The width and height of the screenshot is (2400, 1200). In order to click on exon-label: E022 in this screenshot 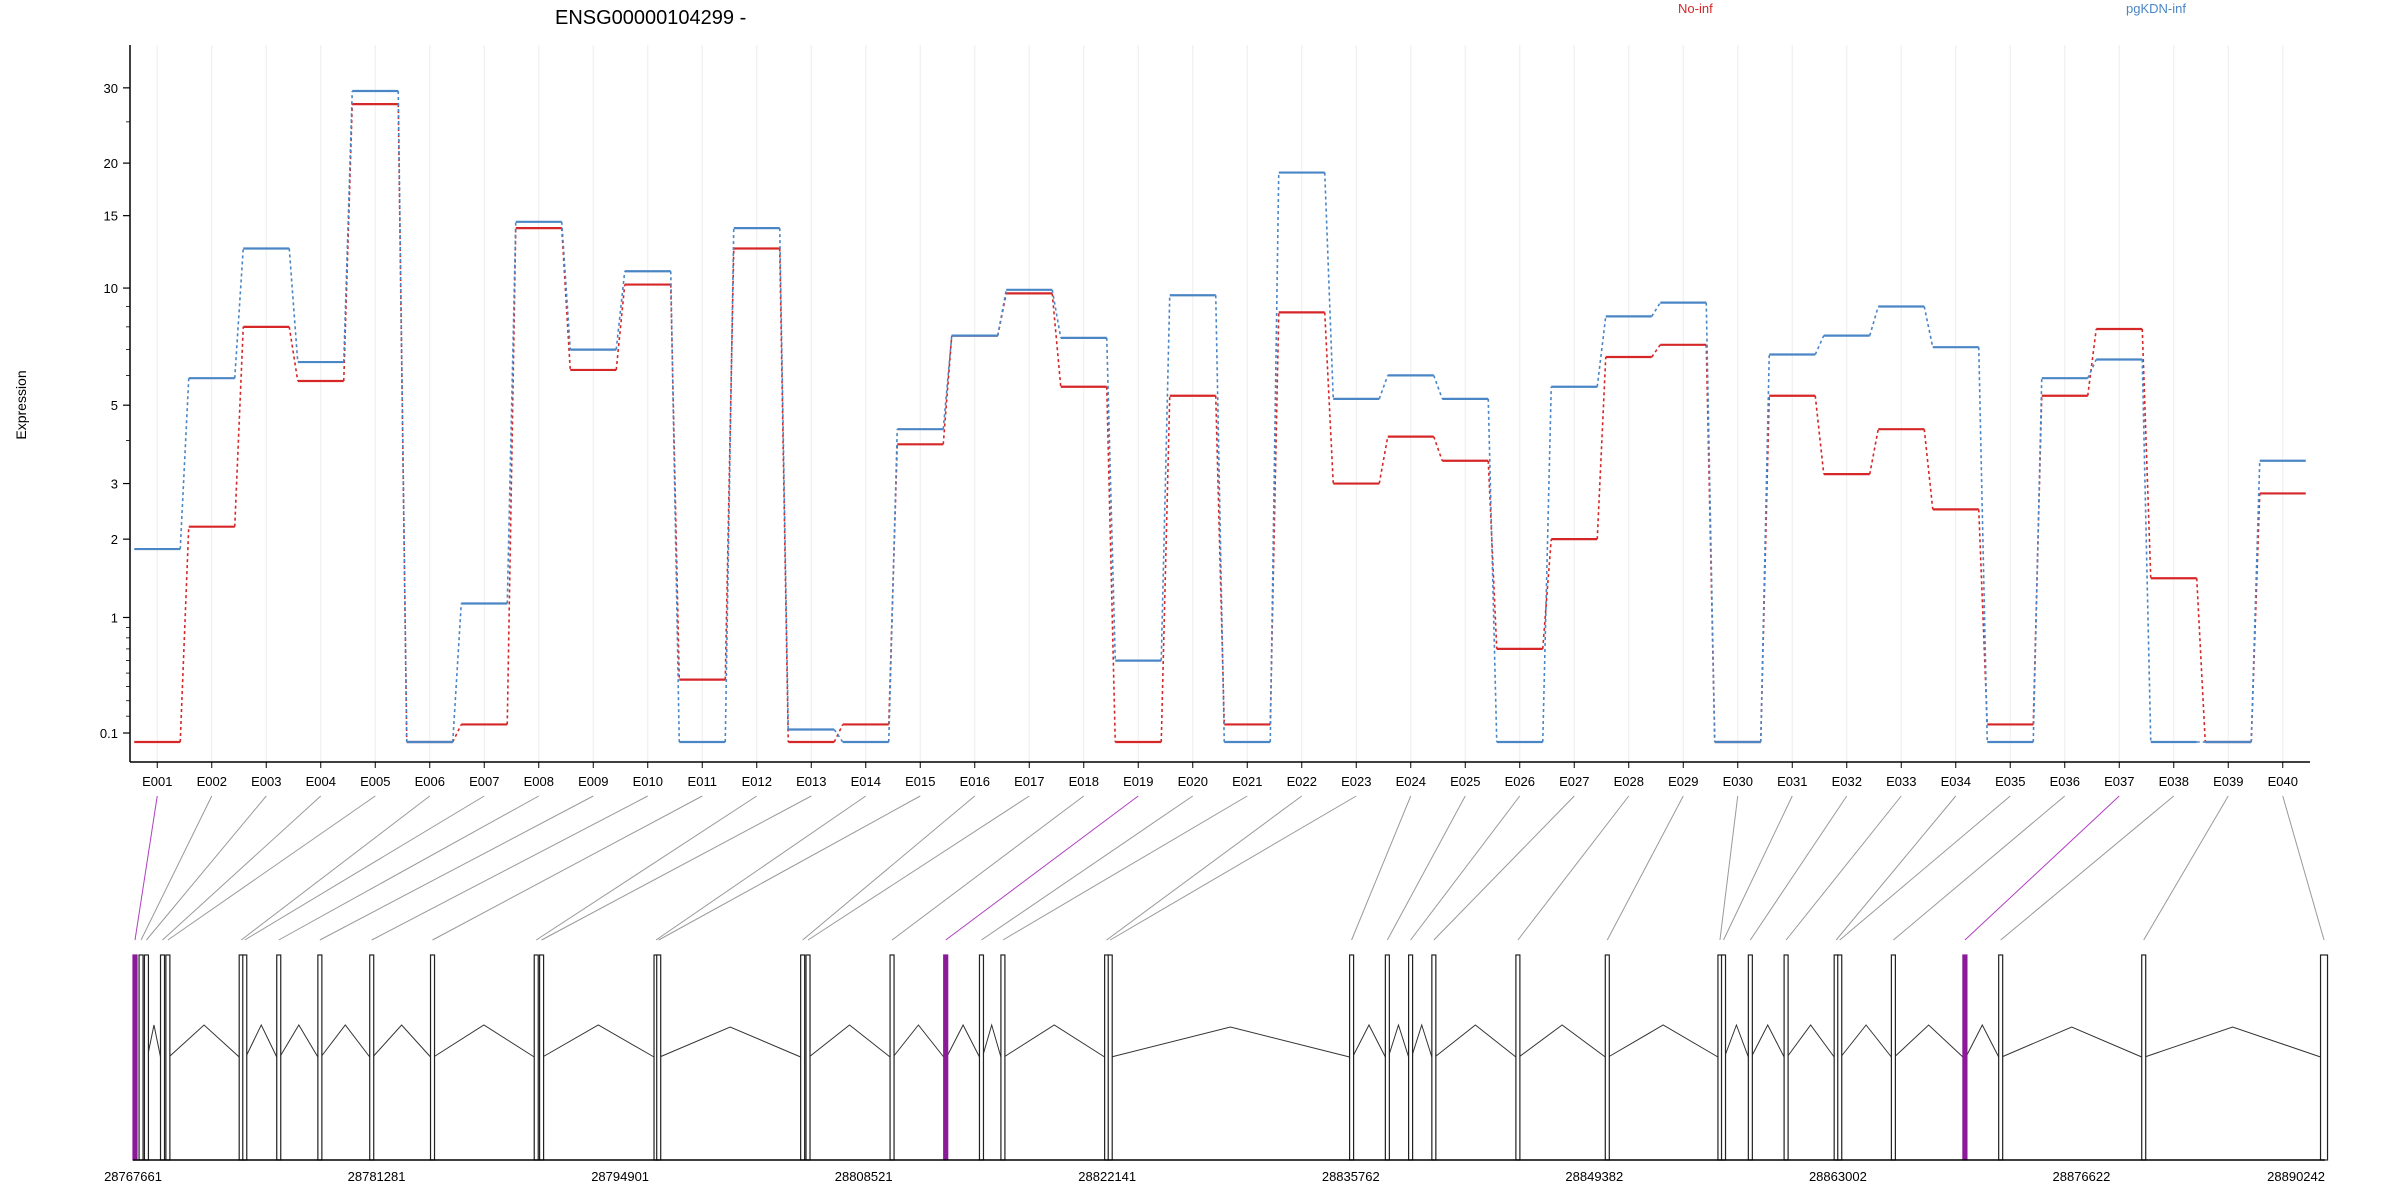, I will do `click(1302, 781)`.